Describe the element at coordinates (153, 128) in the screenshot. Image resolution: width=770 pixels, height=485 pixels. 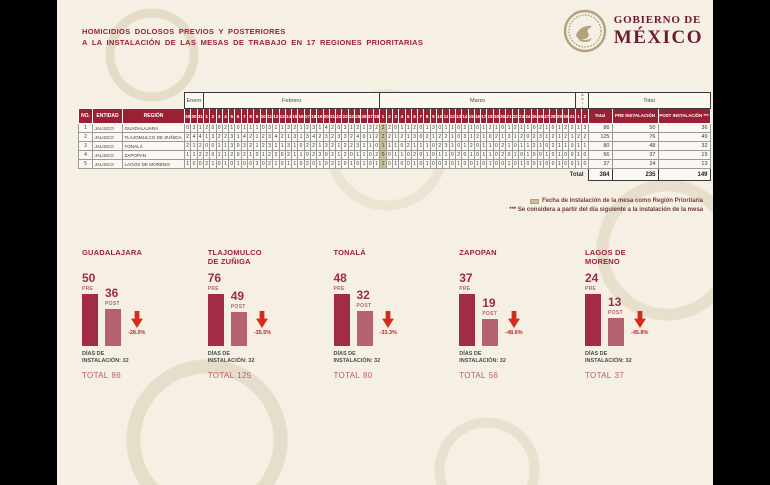
I see `row-region: GUADALAJARA` at that location.